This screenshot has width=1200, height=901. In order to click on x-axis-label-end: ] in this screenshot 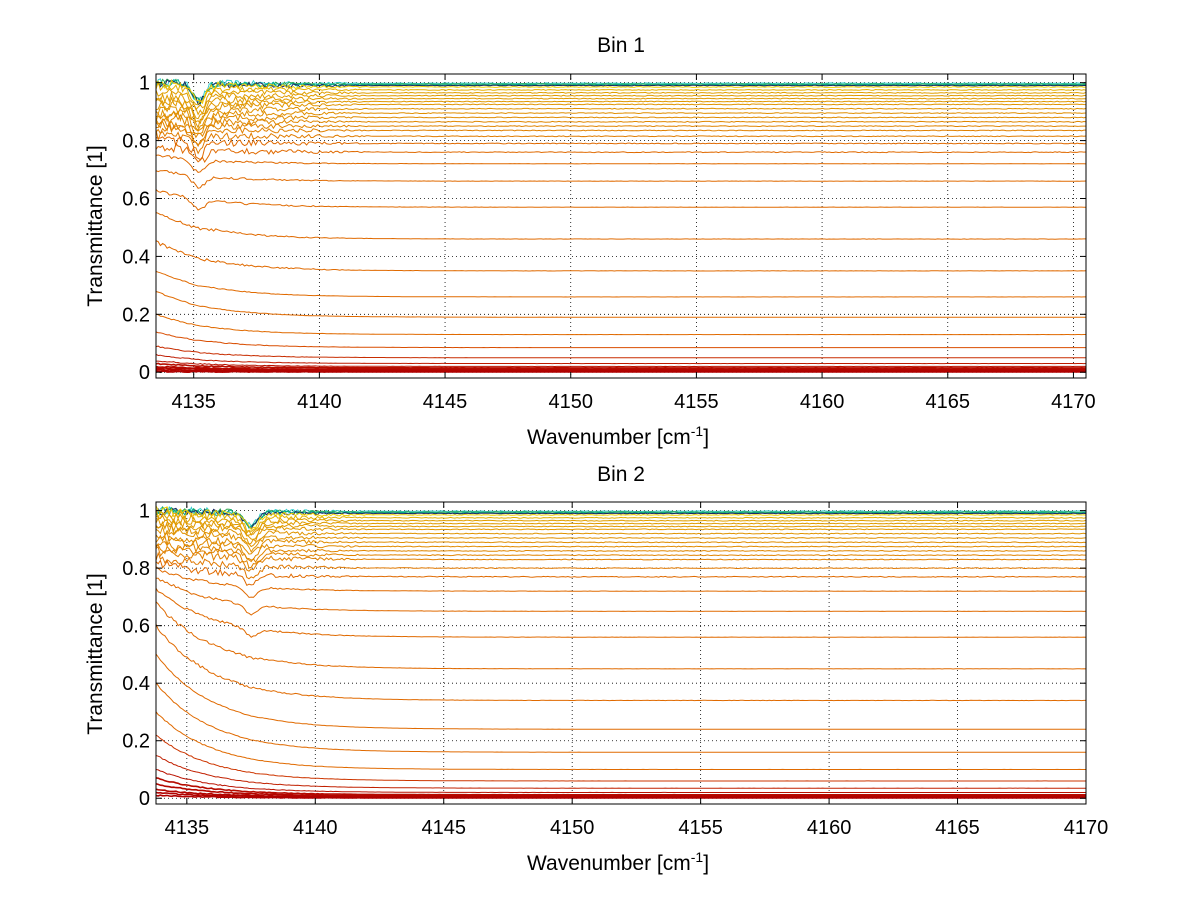, I will do `click(706, 863)`.